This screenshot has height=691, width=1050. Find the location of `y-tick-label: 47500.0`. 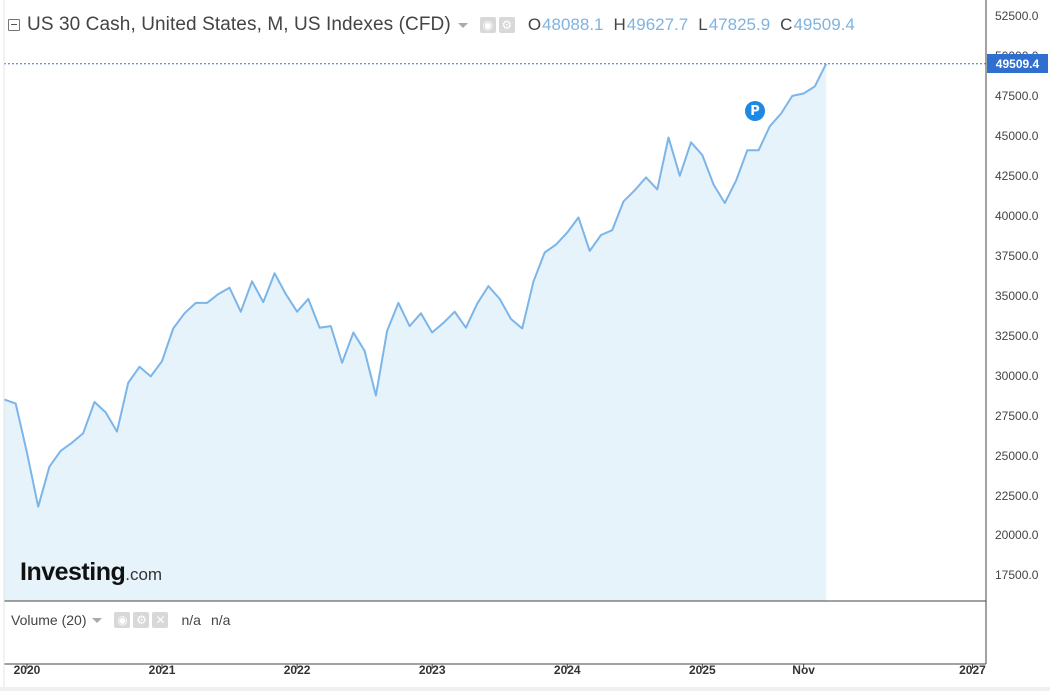

y-tick-label: 47500.0 is located at coordinates (1017, 95).